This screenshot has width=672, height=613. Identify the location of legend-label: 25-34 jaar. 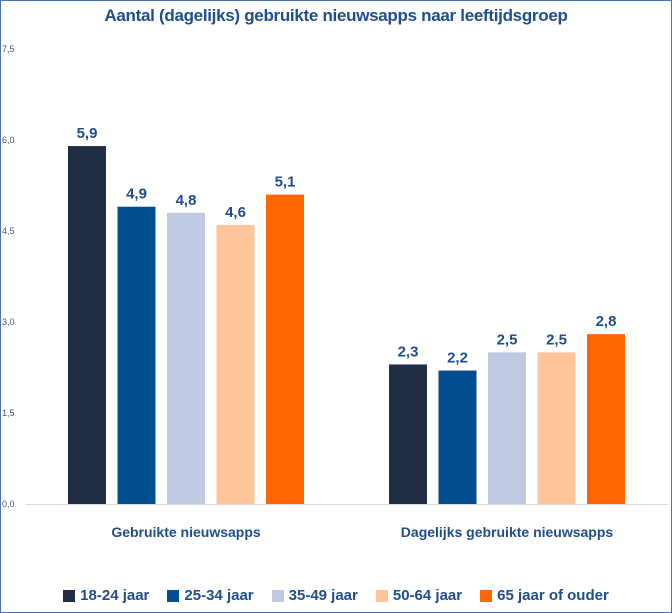
(219, 595).